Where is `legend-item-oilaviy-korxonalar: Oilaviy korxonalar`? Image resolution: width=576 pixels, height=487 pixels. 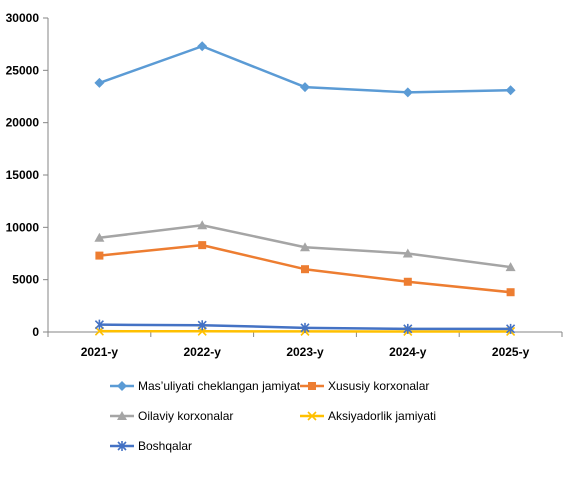 legend-item-oilaviy-korxonalar: Oilaviy korxonalar is located at coordinates (171, 416).